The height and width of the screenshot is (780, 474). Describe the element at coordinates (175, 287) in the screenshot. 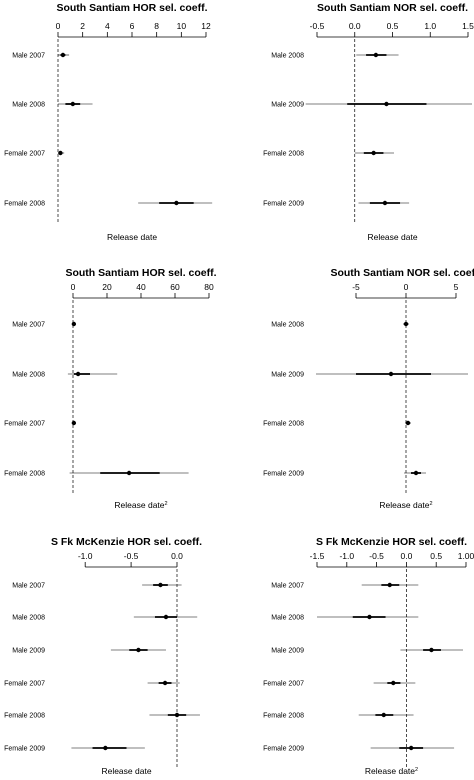

I see `x-tick-label: 60` at that location.